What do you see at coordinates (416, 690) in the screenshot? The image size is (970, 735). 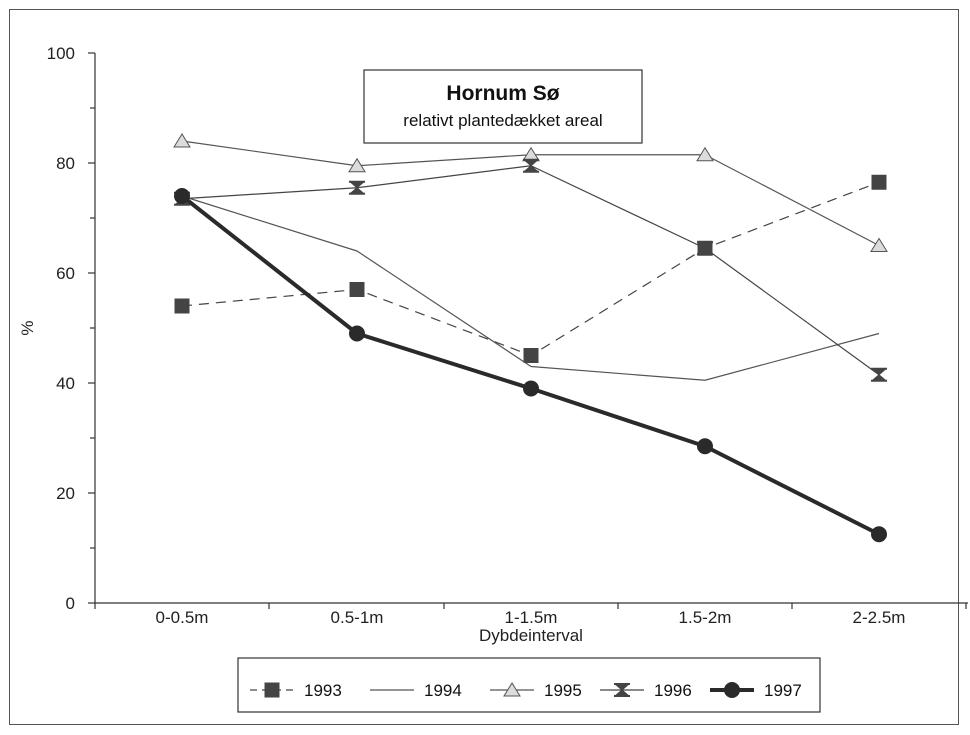 I see `legend-item-1994: 1994` at bounding box center [416, 690].